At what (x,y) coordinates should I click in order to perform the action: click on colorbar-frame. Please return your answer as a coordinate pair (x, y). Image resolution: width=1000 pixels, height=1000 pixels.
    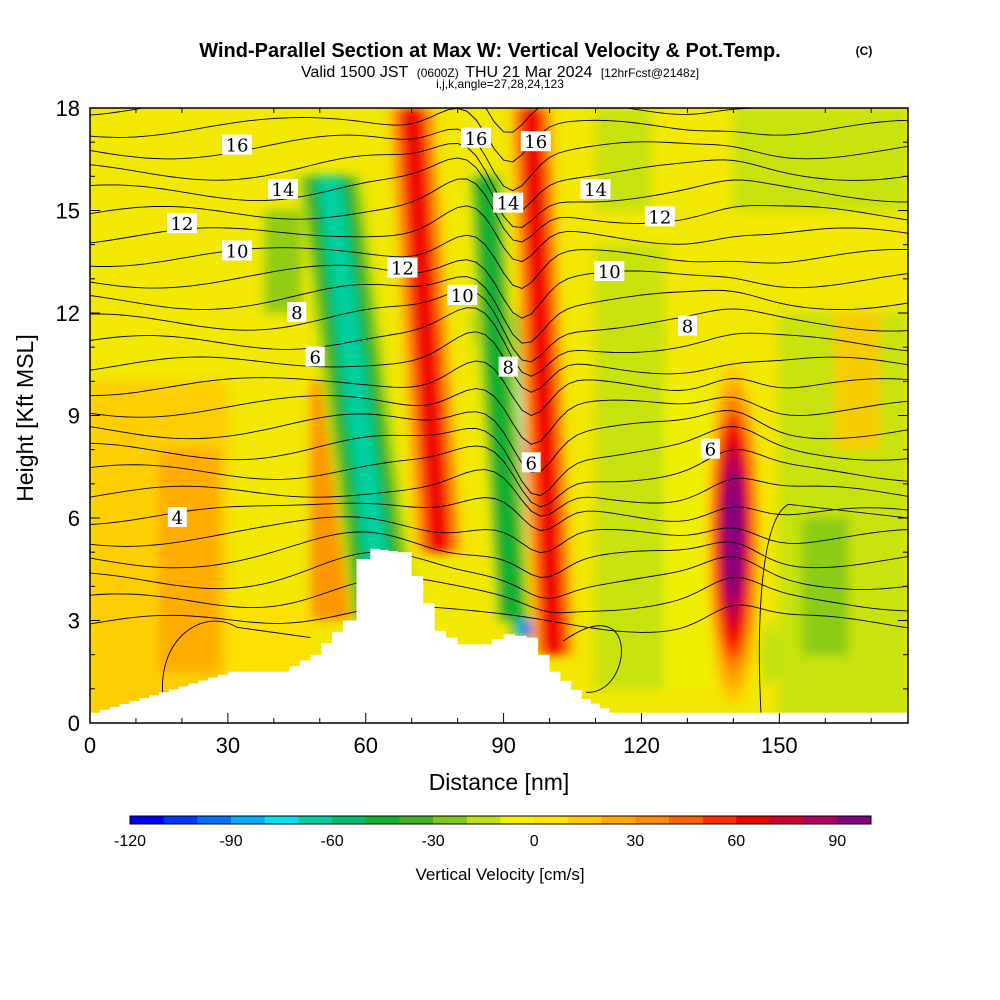
    Looking at the image, I should click on (500, 820).